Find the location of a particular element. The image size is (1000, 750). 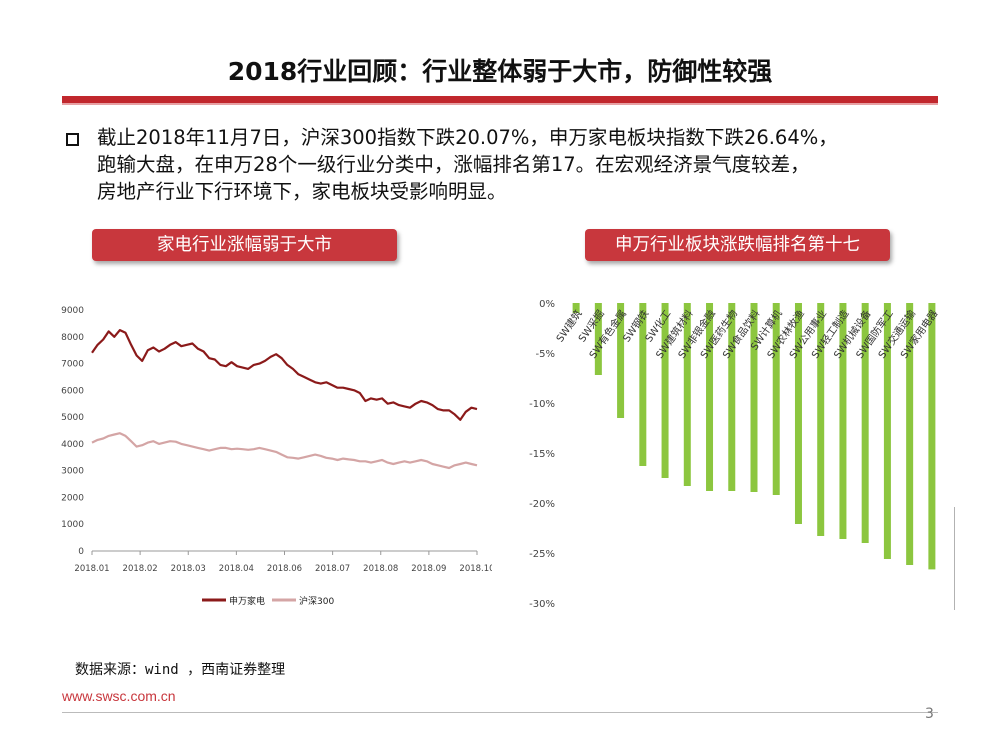

x-tick-label: 2018.08 is located at coordinates (380, 569).